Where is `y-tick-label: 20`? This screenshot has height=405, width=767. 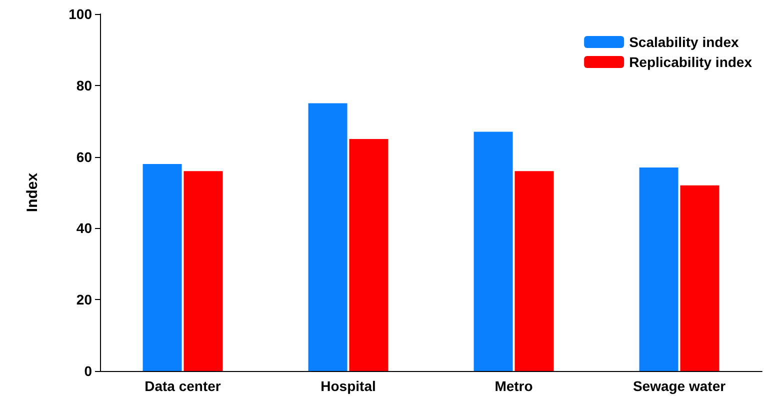
y-tick-label: 20 is located at coordinates (84, 300).